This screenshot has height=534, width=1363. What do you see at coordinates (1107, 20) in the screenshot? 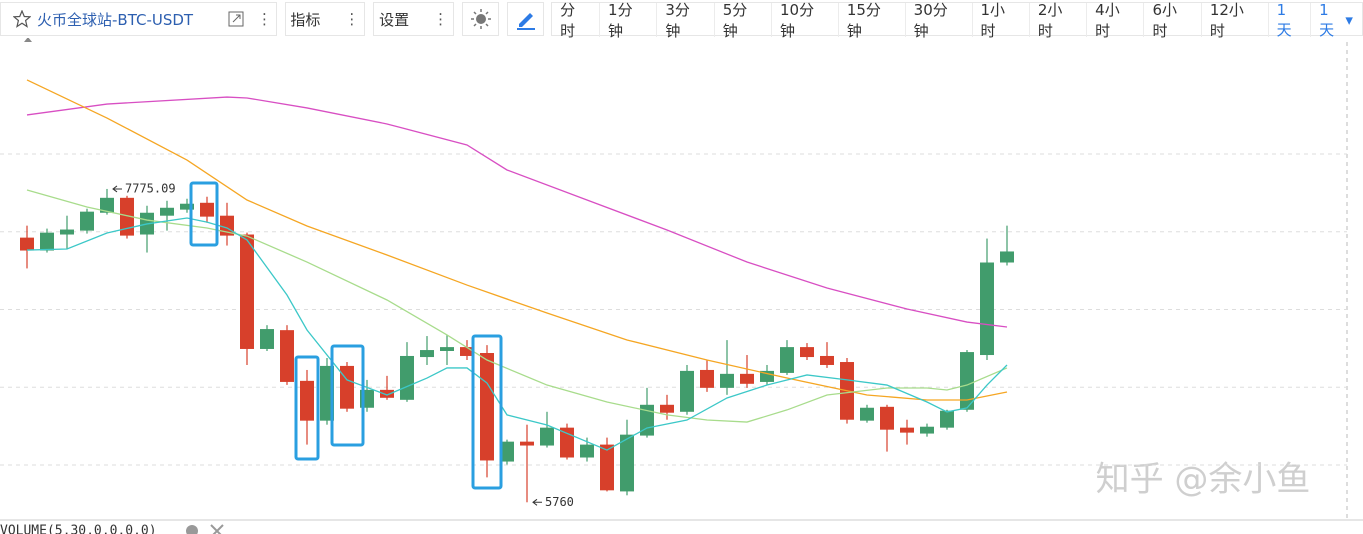
I see `timeframe-label: 4小时` at bounding box center [1107, 20].